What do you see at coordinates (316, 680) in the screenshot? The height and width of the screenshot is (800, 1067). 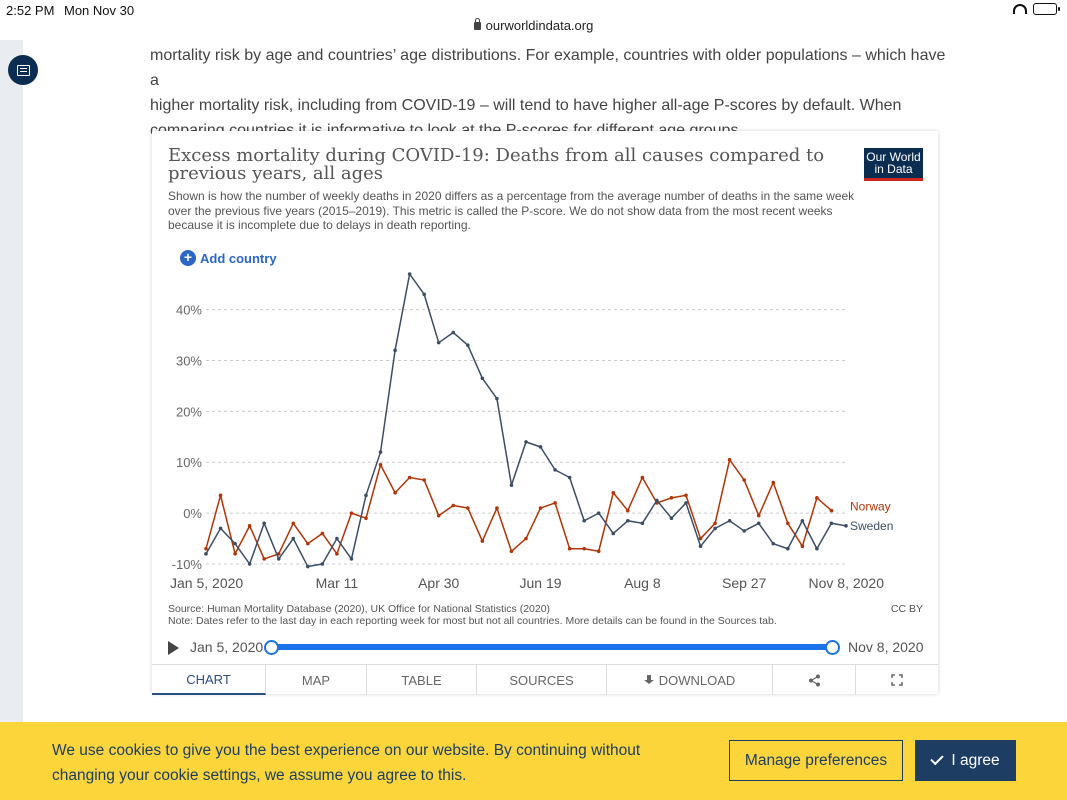 I see `tab-map: MAP` at bounding box center [316, 680].